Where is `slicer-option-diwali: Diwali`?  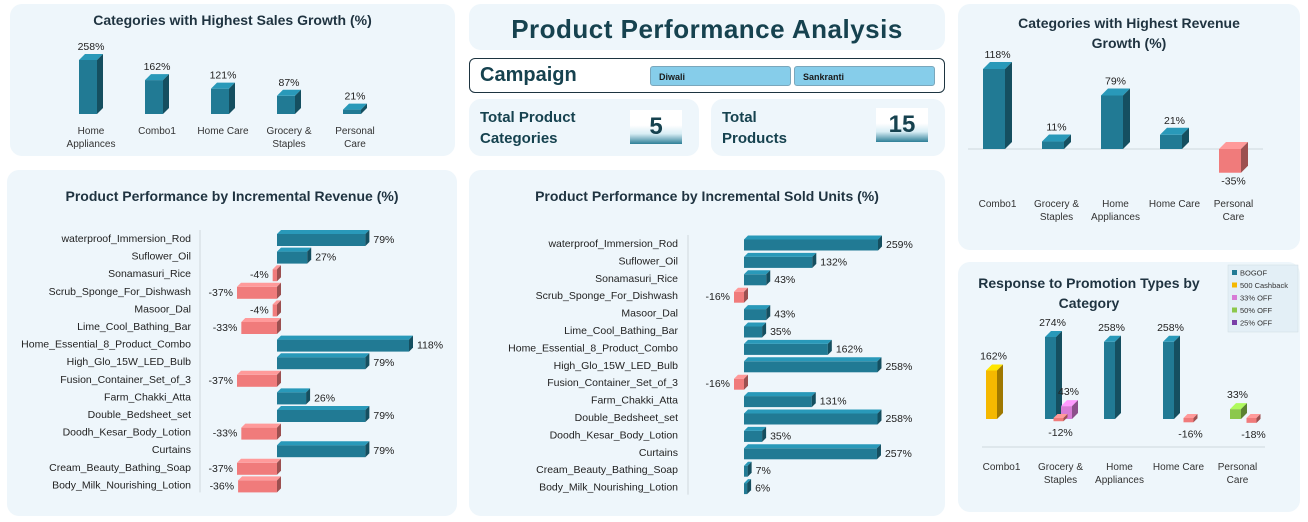
slicer-option-diwali: Diwali is located at coordinates (720, 76).